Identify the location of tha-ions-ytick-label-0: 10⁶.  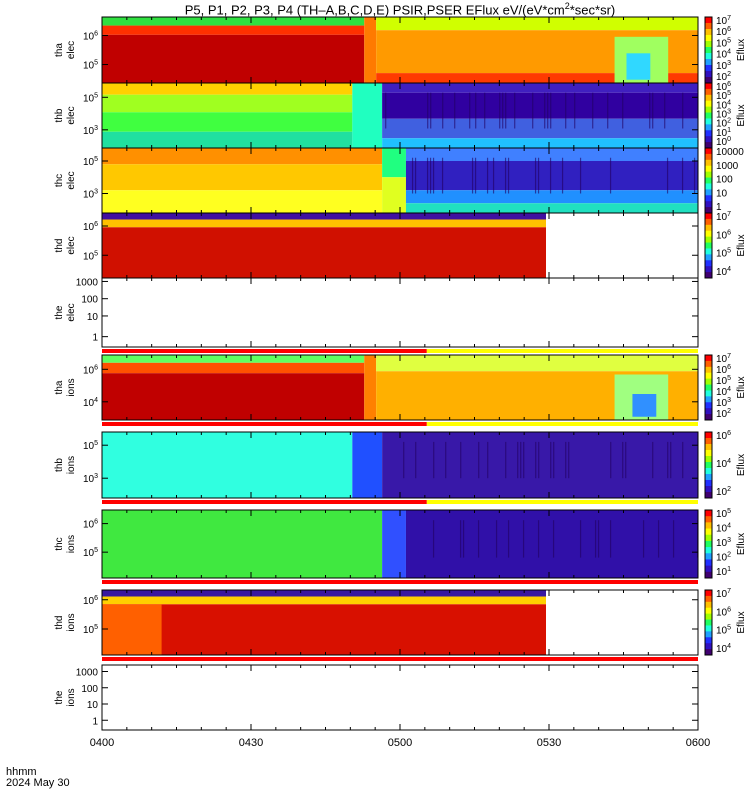
(90, 370).